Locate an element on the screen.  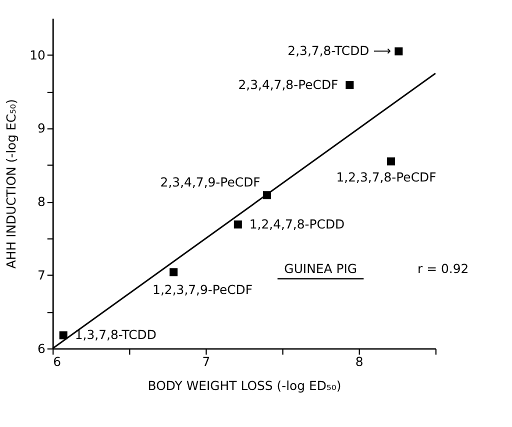
annotation: 1,2,3,7,9-PeCDF is located at coordinates (202, 290).